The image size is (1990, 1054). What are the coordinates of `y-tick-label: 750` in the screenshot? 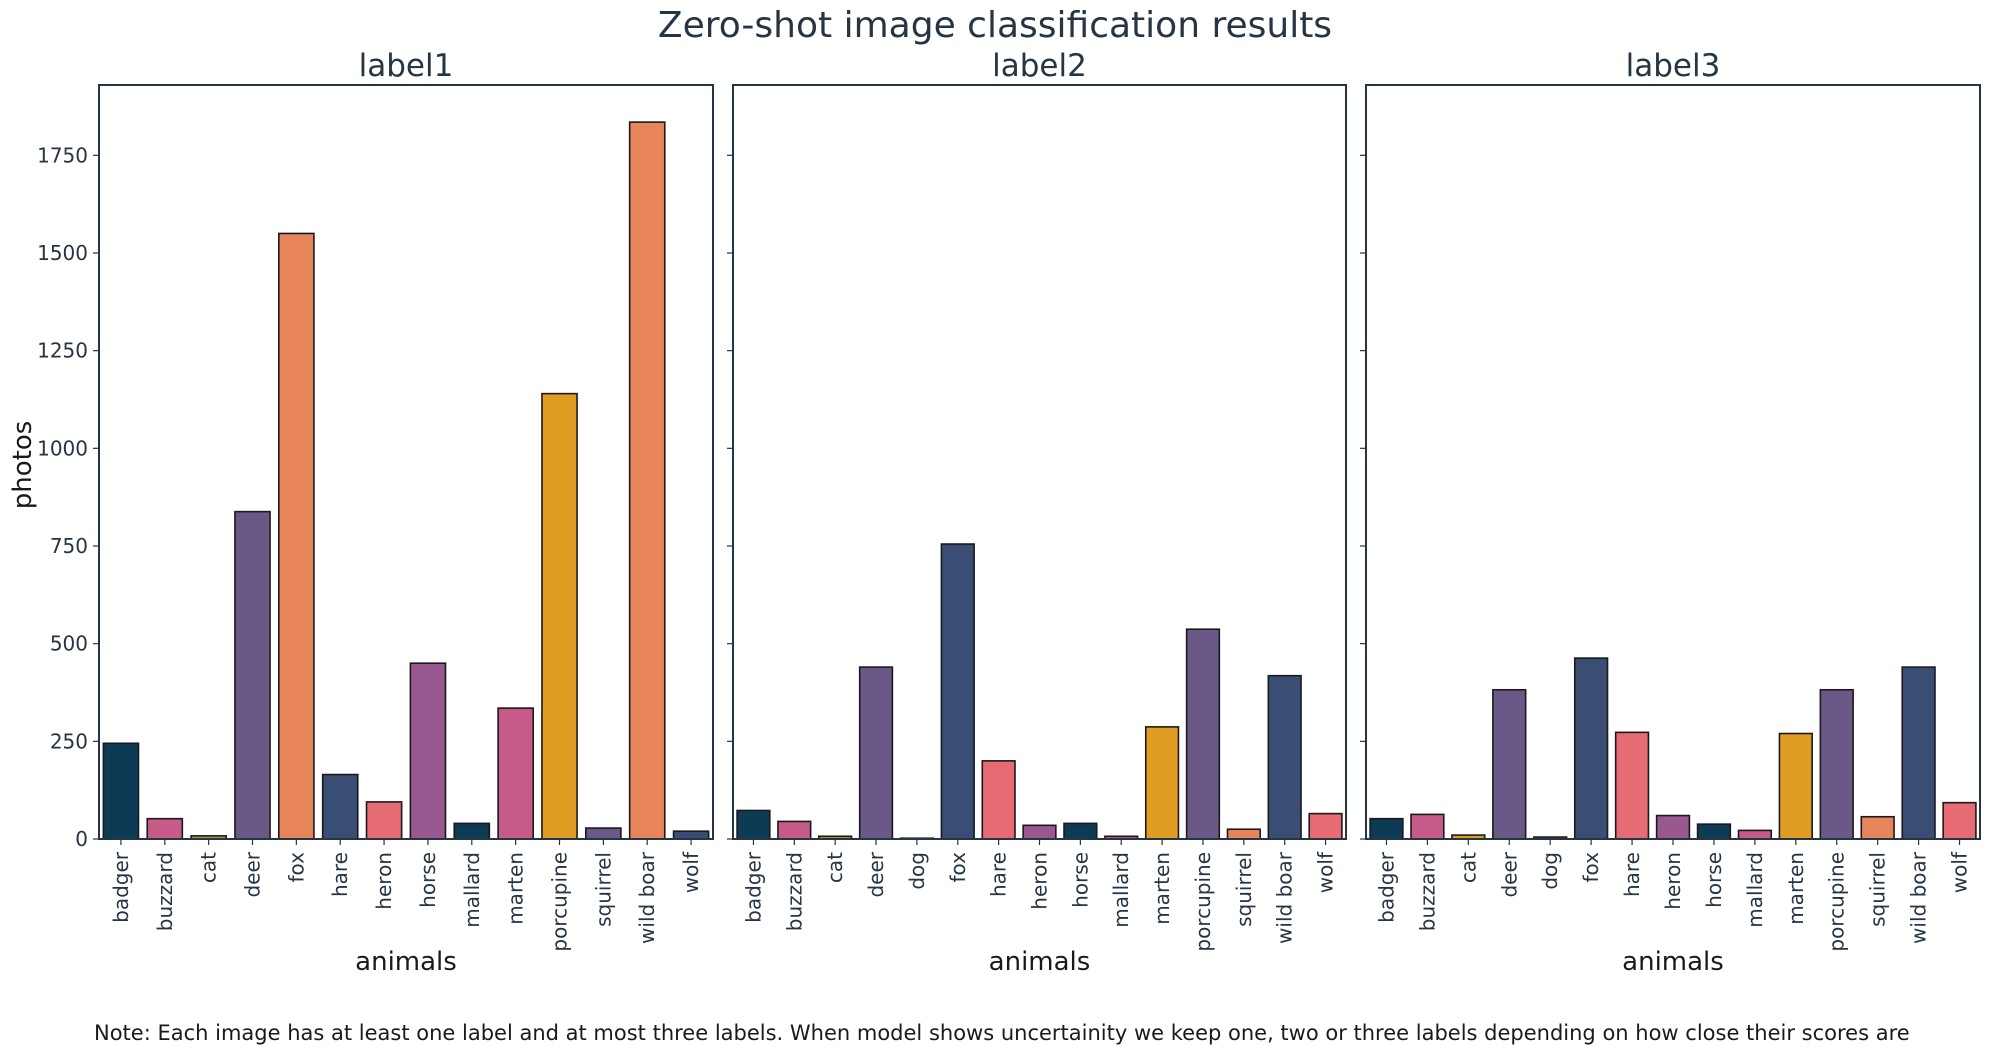 It's located at (69, 546).